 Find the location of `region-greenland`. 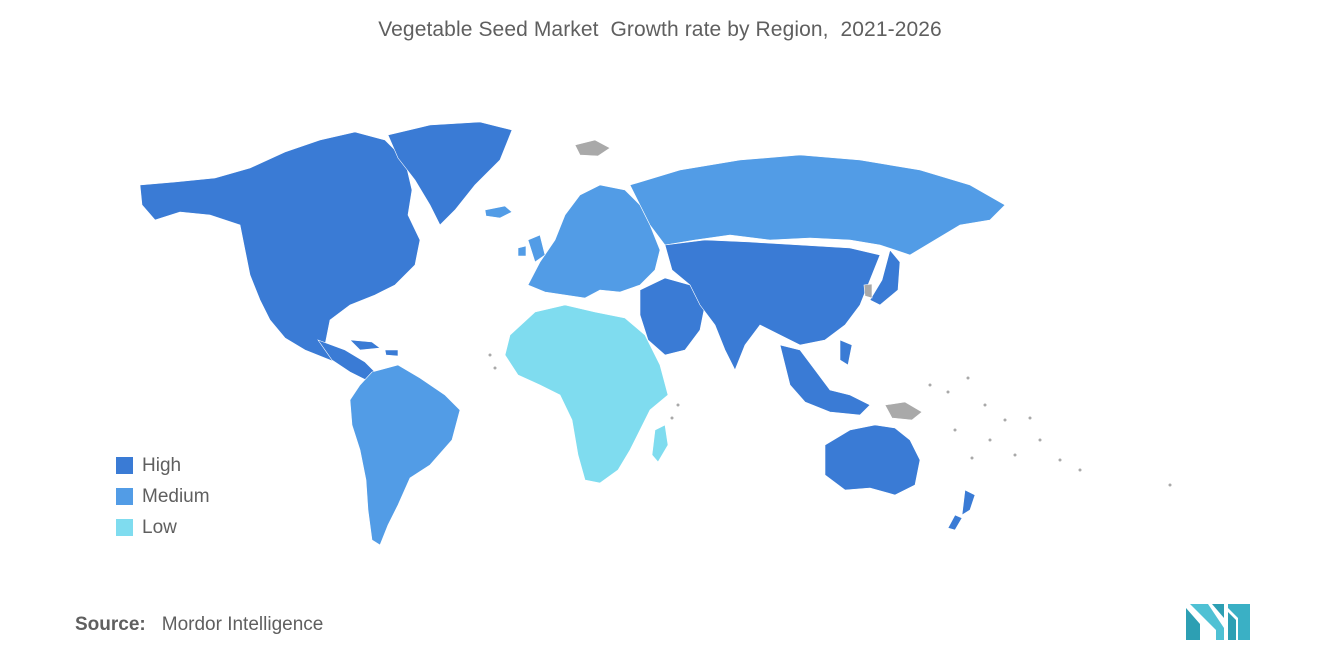

region-greenland is located at coordinates (450, 173).